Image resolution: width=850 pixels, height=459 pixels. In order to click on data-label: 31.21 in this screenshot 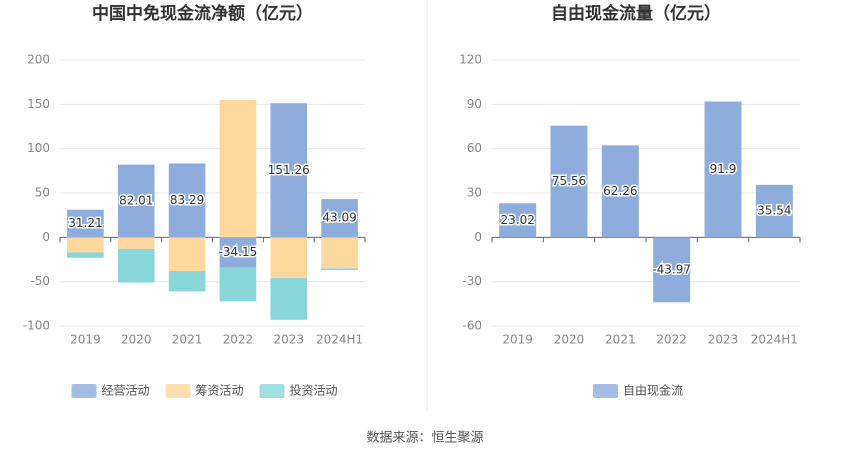, I will do `click(85, 223)`.